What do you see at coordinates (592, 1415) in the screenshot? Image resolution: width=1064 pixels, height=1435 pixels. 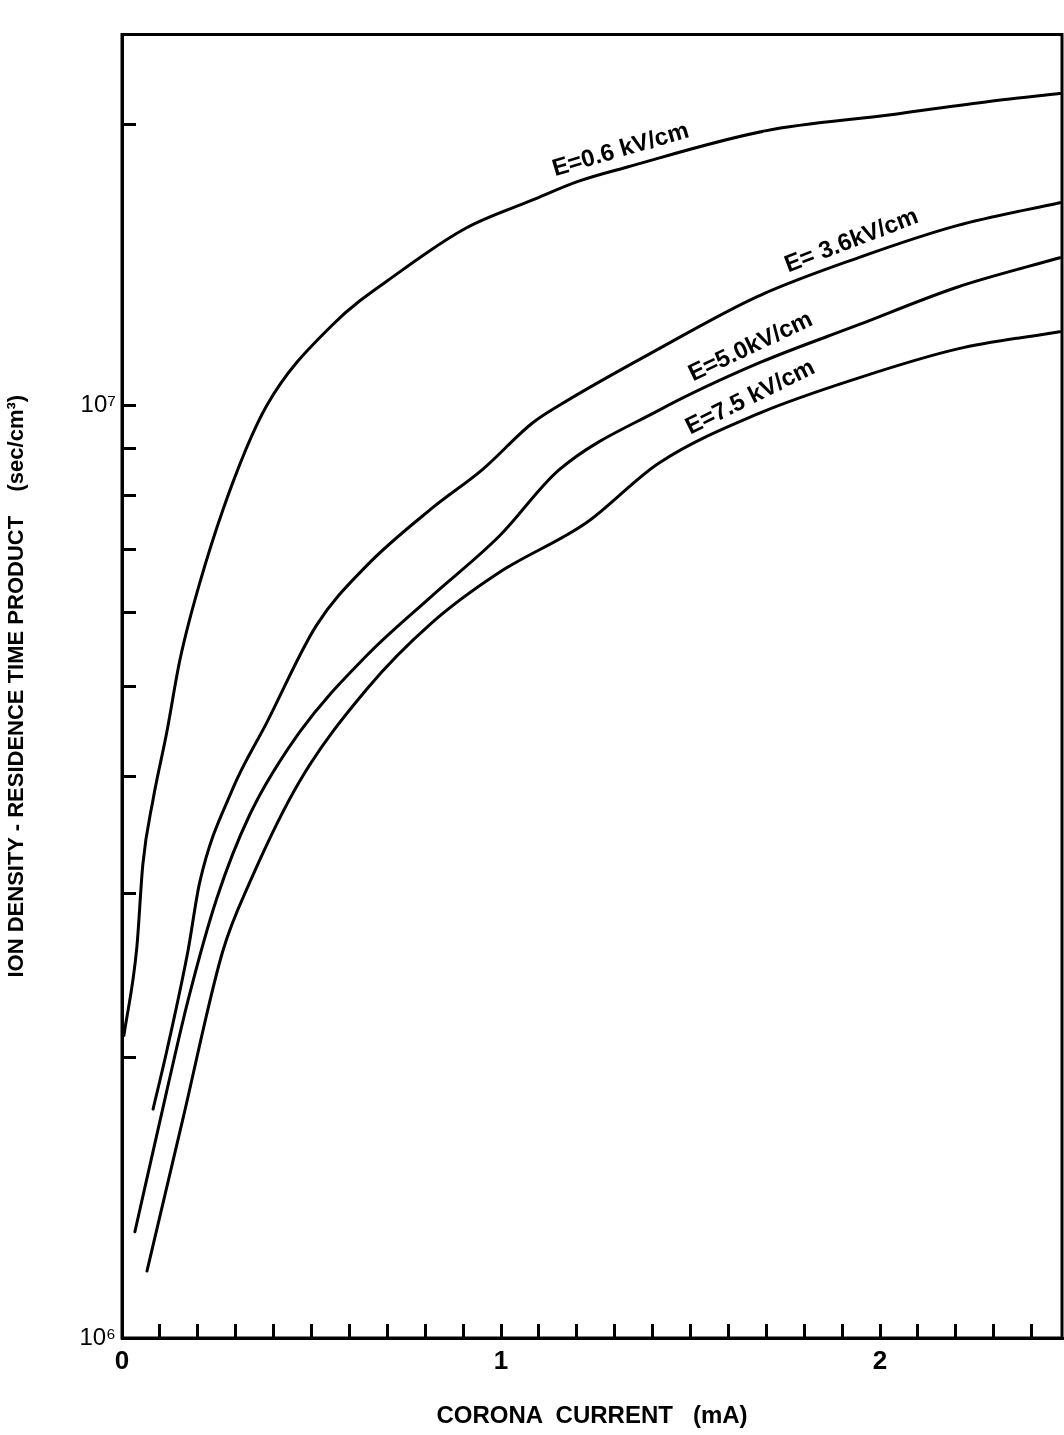 I see `x-axis-title: CORONA CURRENT (mA)` at bounding box center [592, 1415].